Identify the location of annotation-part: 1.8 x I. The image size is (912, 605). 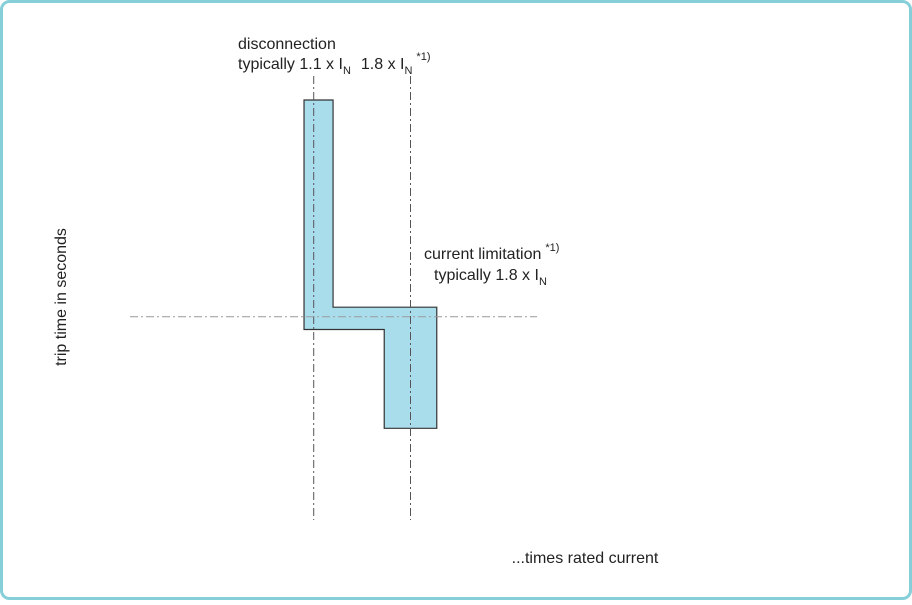
(383, 64).